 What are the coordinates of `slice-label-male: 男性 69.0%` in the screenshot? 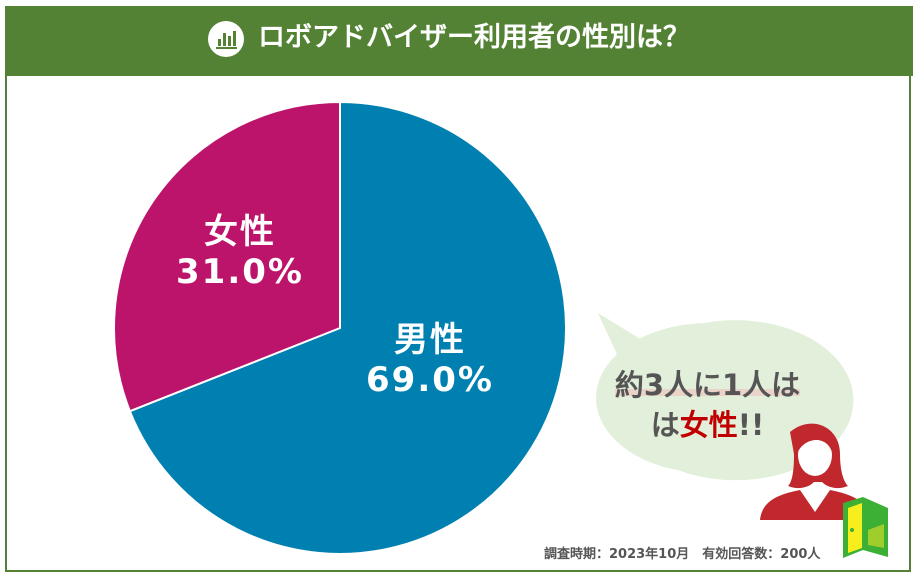 It's located at (430, 360).